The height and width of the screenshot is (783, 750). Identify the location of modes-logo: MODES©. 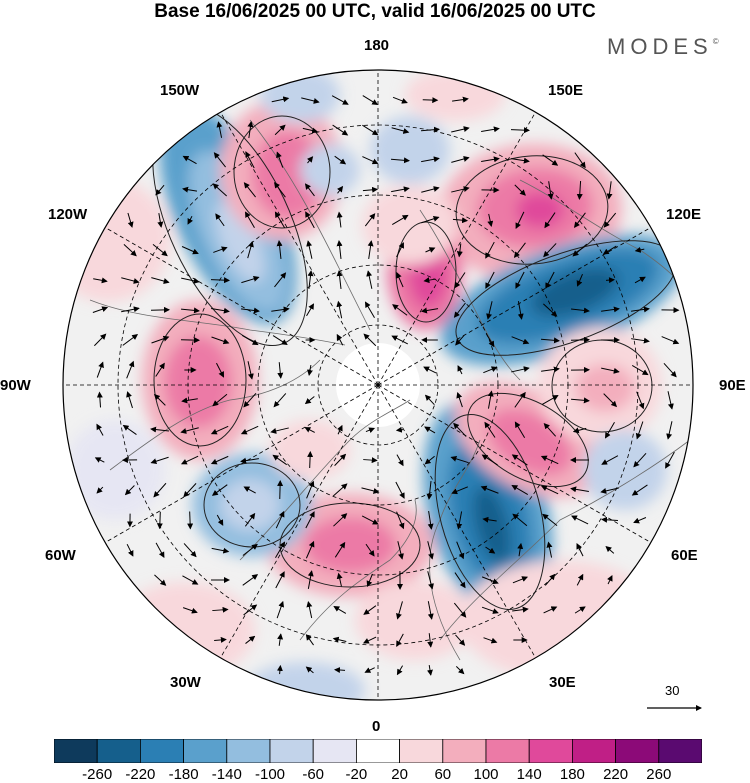
(663, 46).